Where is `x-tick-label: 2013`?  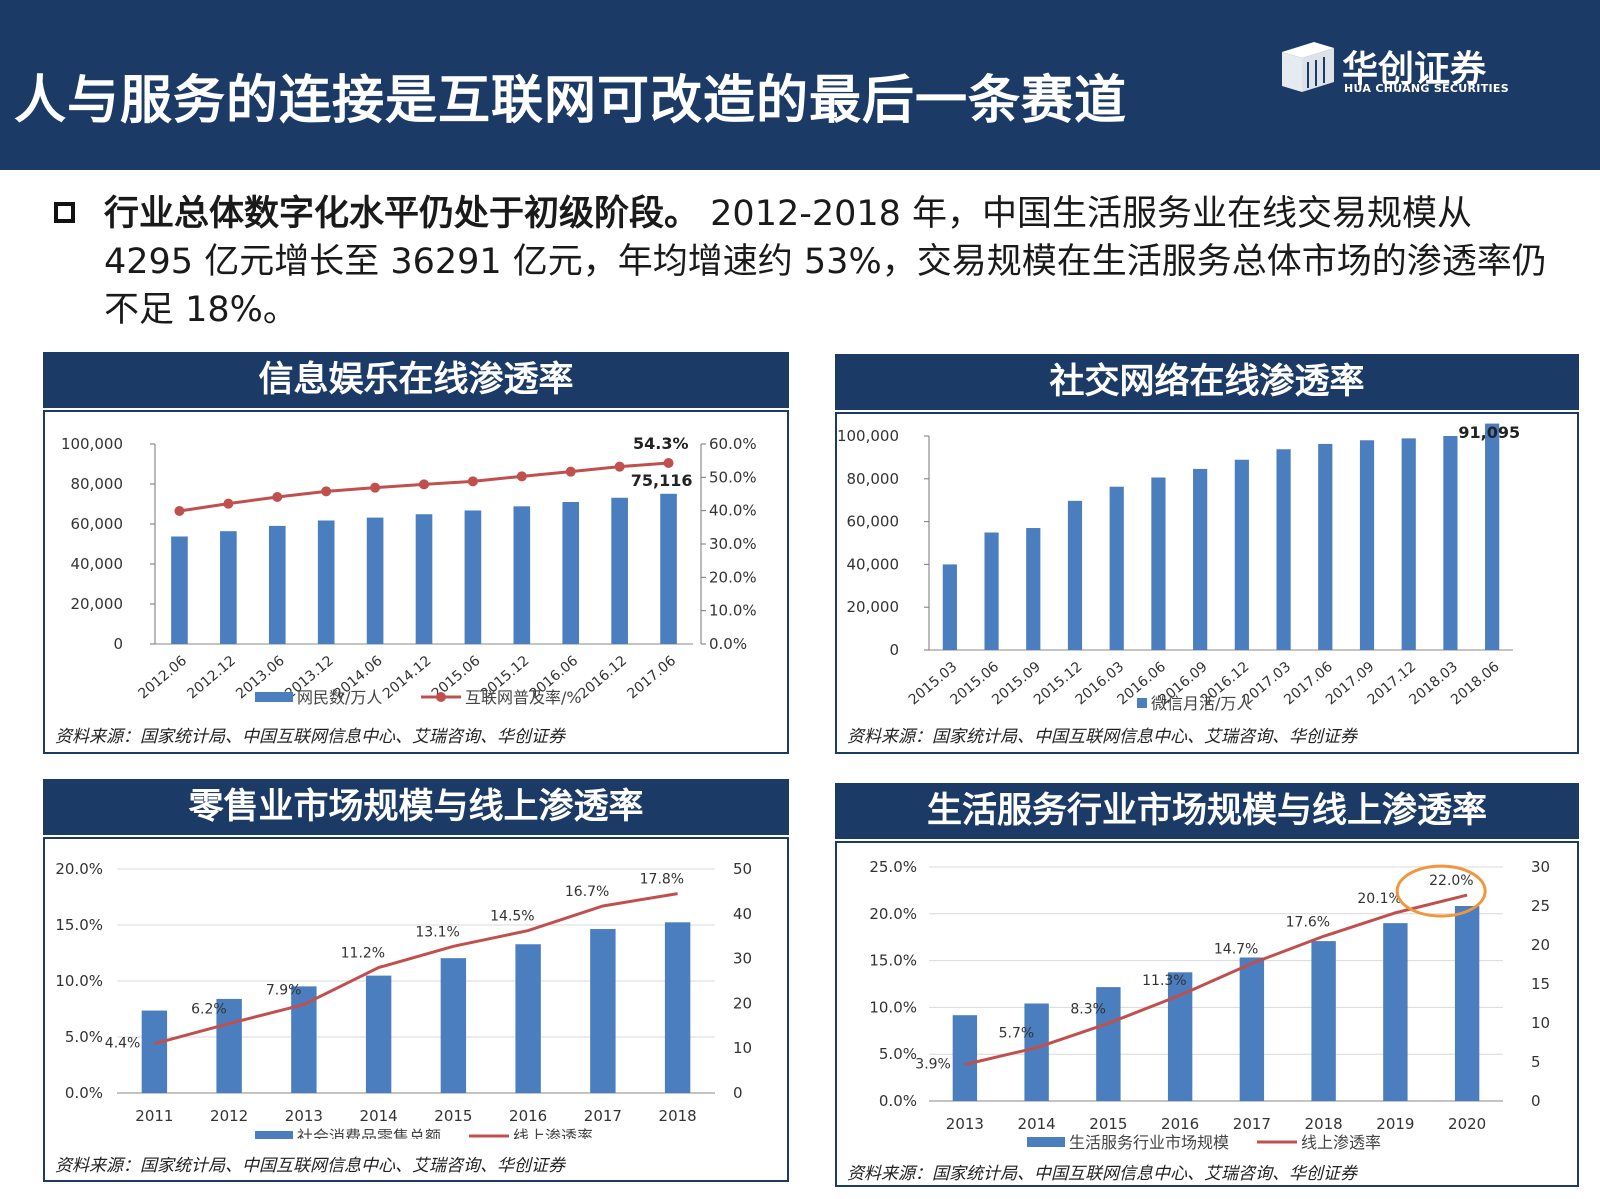
x-tick-label: 2013 is located at coordinates (965, 1124).